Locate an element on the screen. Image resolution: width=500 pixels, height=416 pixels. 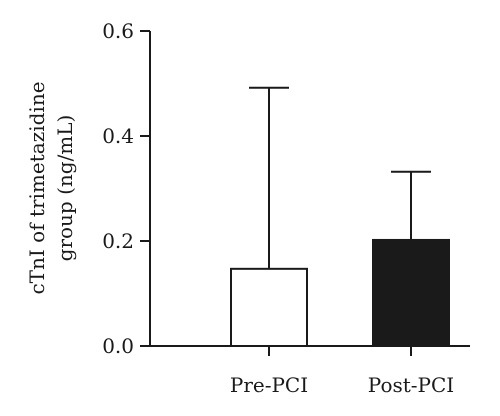
y-tick-label: 0.0 is located at coordinates (118, 346).